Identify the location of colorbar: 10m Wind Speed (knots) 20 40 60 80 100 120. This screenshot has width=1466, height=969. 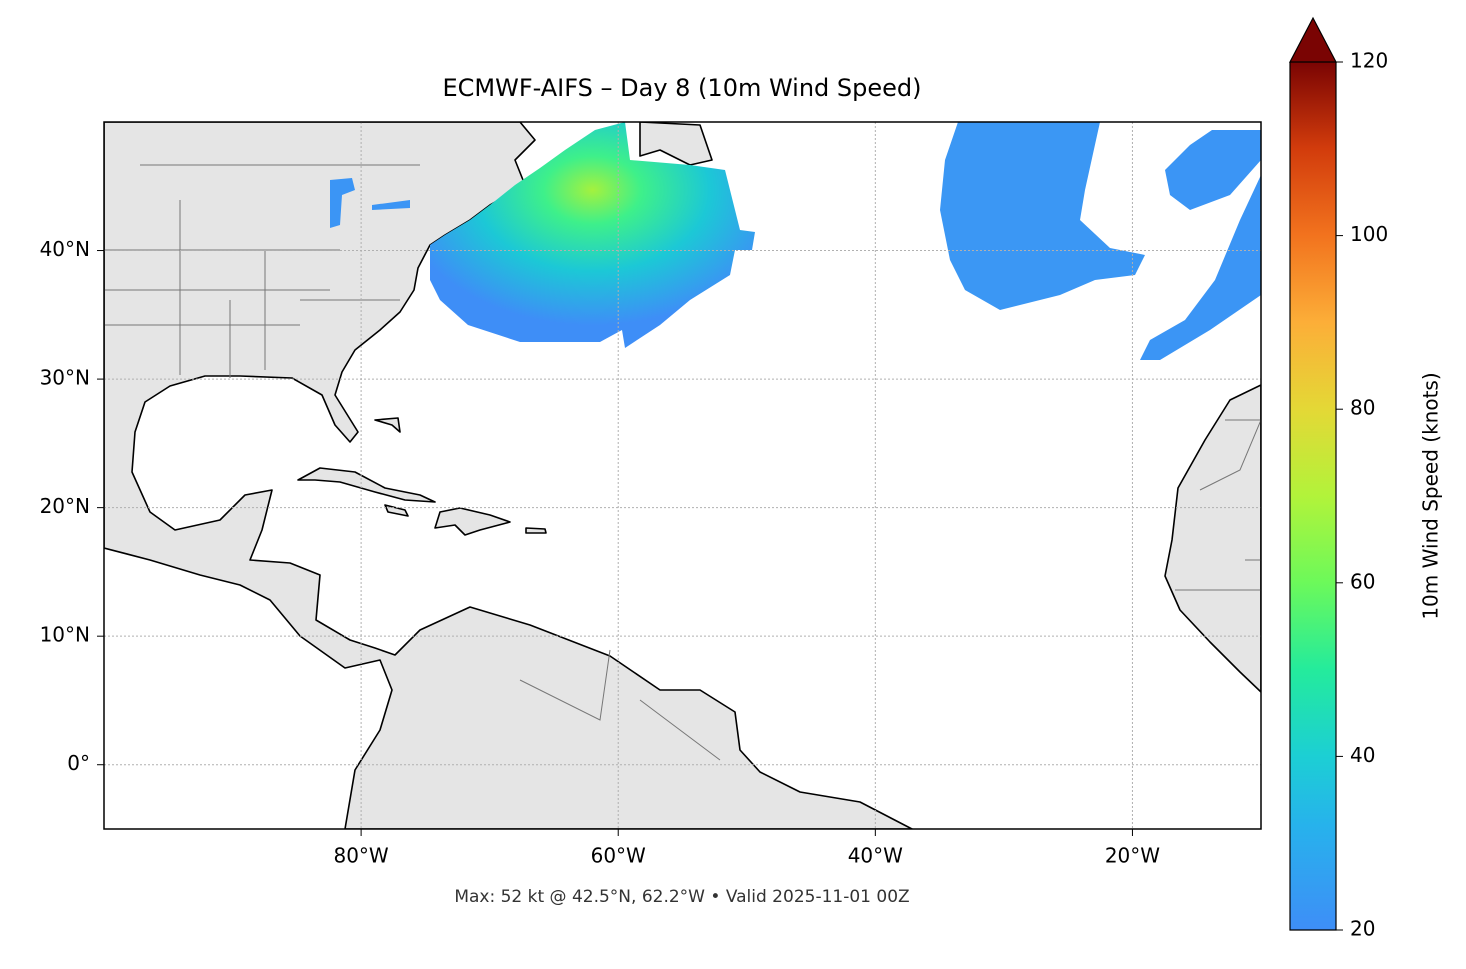
(1366, 478).